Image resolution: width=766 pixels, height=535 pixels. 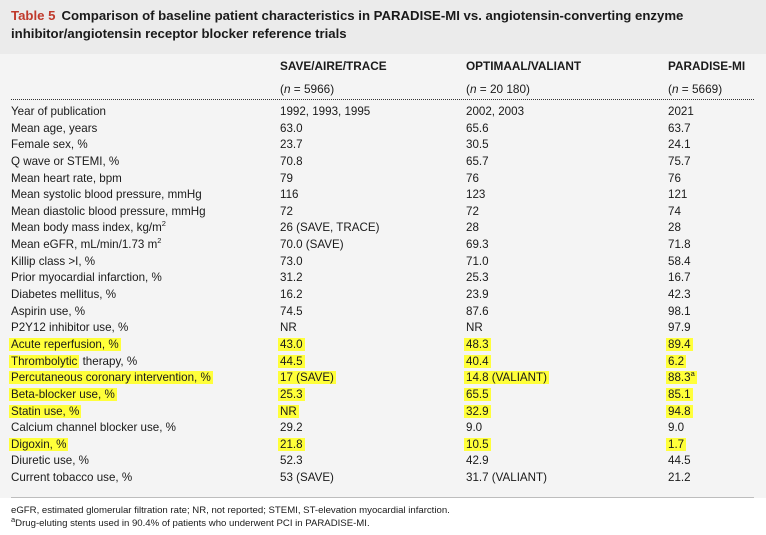 I want to click on table-row: Statin use, % NR 32.9 94.8, so click(x=383, y=412).